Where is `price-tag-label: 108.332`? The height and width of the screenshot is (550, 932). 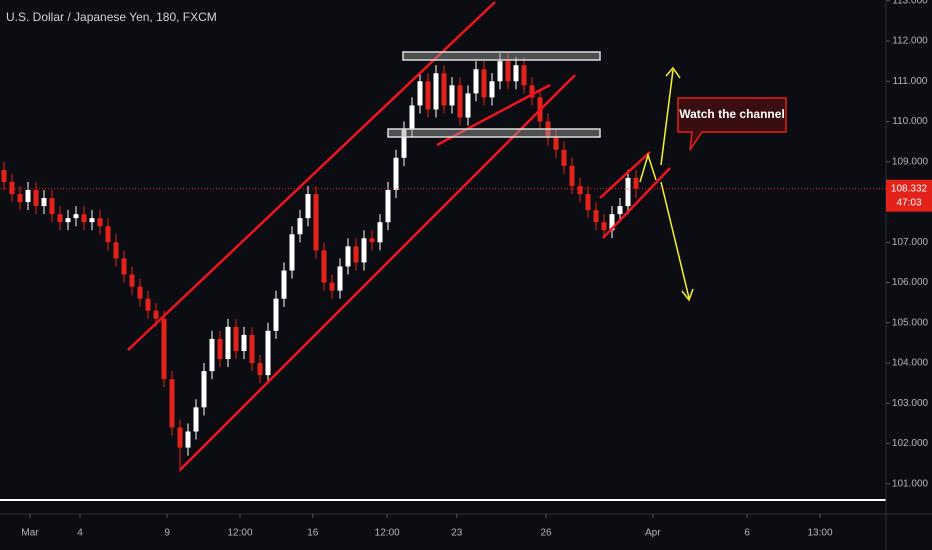 price-tag-label: 108.332 is located at coordinates (909, 188).